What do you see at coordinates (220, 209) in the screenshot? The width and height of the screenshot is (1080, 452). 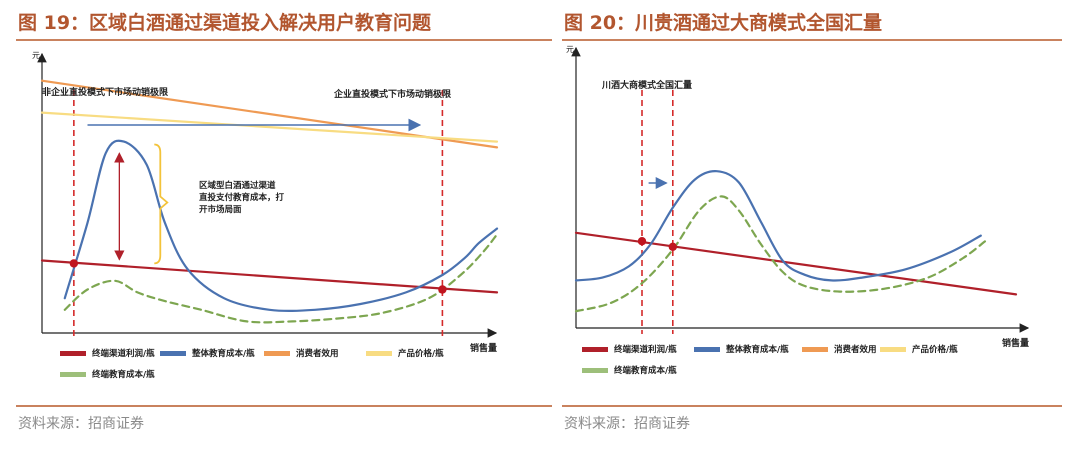 I see `annotation-text-line-2: 开市场局面` at bounding box center [220, 209].